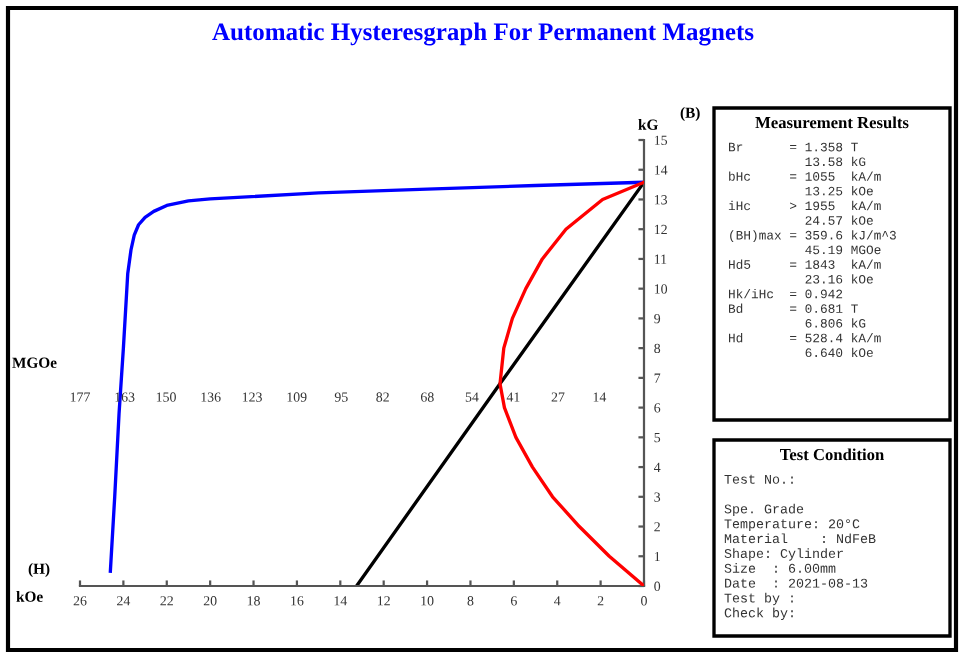 The width and height of the screenshot is (966, 660). What do you see at coordinates (483, 34) in the screenshot?
I see `chart-title: Automatic Hysteresgraph For Permanent Magnets` at bounding box center [483, 34].